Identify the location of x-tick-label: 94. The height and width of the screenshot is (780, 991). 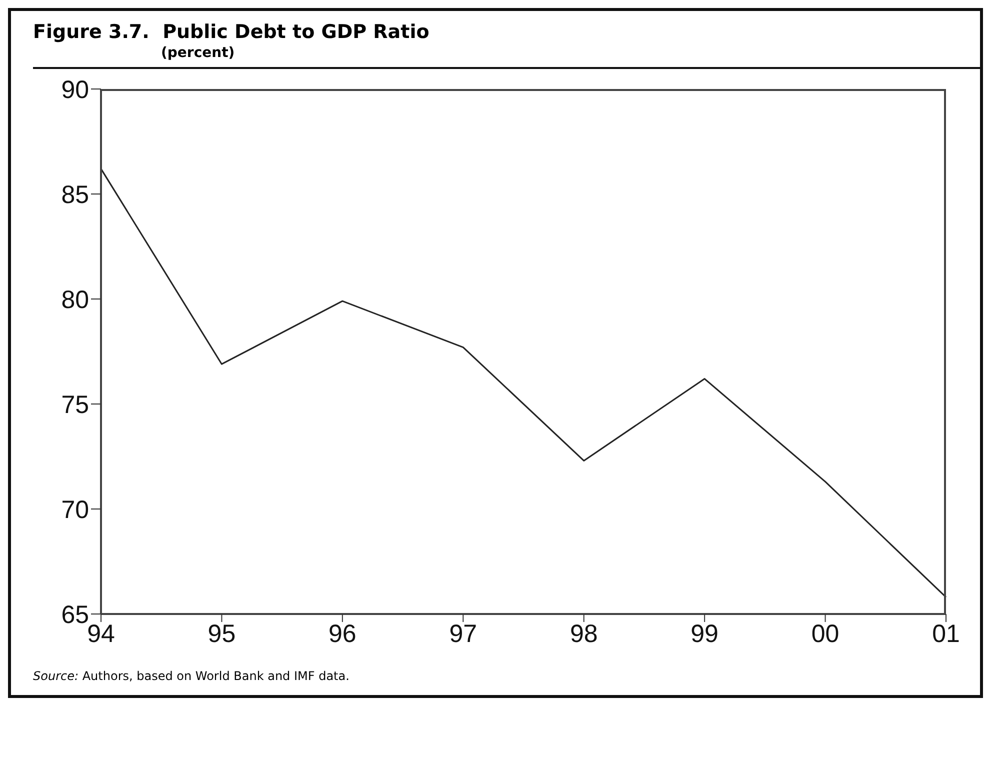
(101, 634).